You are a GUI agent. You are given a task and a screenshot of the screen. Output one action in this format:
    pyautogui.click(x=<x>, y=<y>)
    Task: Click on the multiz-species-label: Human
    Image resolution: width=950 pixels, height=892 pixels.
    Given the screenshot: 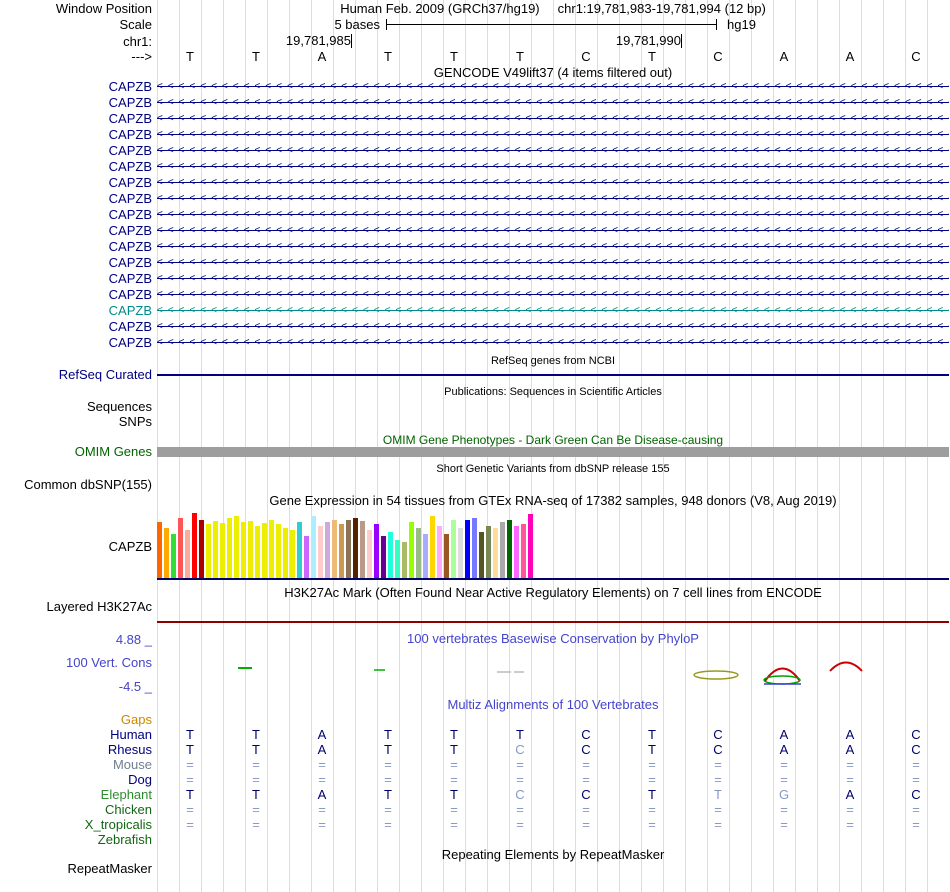 What is the action you would take?
    pyautogui.click(x=131, y=734)
    